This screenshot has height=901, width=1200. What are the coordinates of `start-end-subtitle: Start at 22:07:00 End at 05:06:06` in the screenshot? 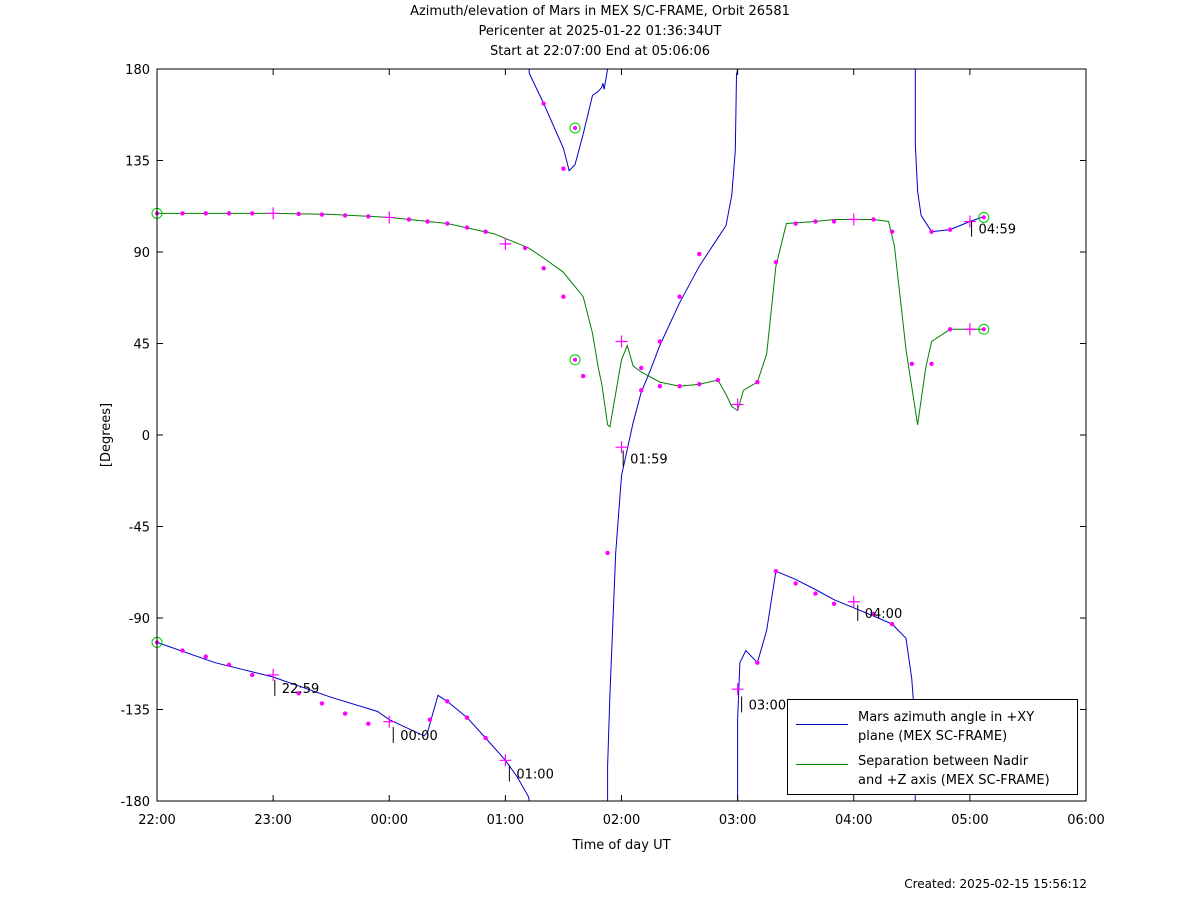 It's located at (600, 51).